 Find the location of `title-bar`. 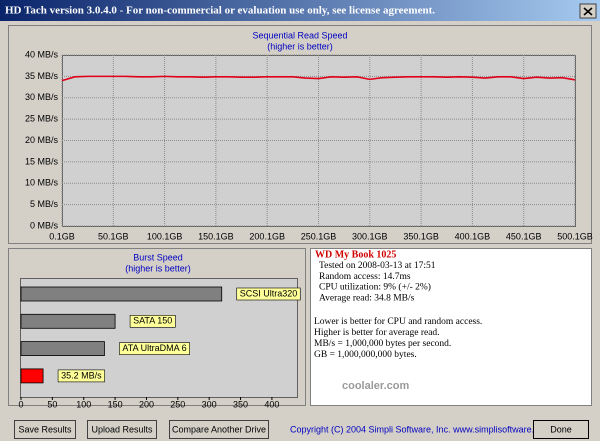

title-bar is located at coordinates (300, 10).